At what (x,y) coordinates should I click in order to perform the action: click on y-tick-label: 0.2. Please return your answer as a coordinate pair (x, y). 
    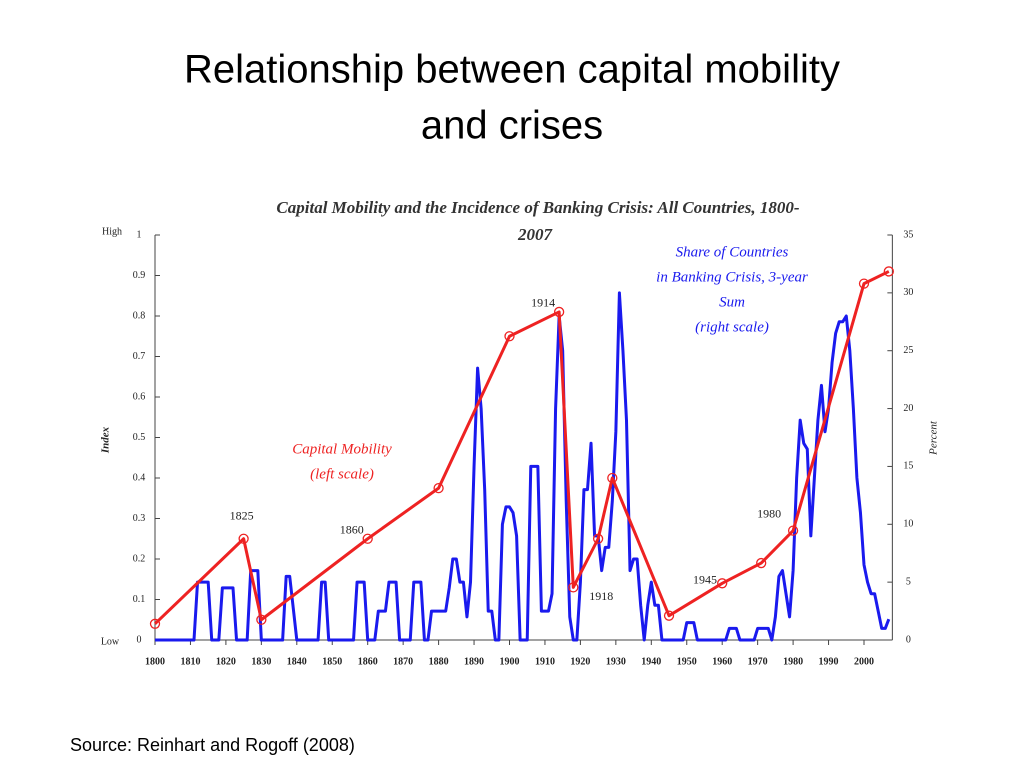
    Looking at the image, I should click on (139, 558).